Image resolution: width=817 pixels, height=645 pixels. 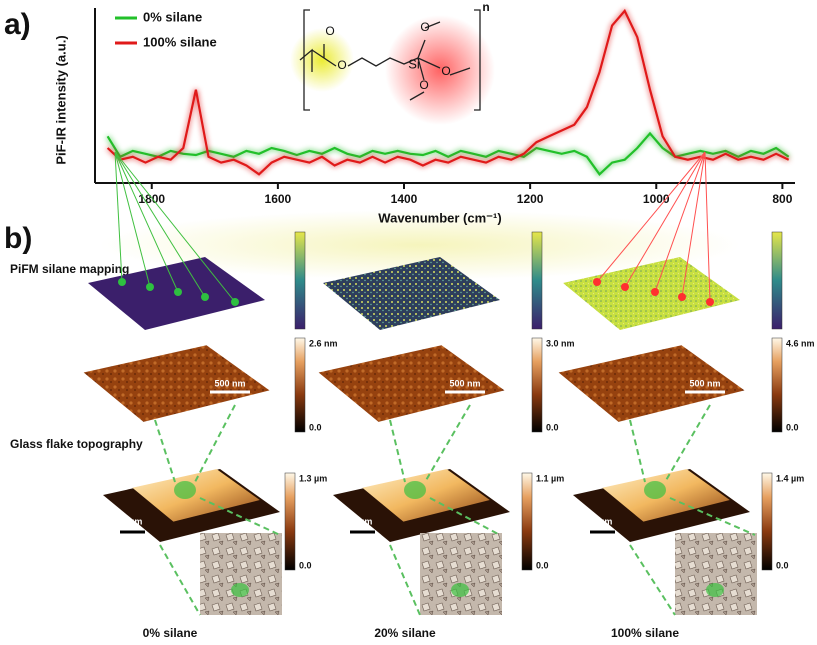 I want to click on bracket, so click(x=392, y=60).